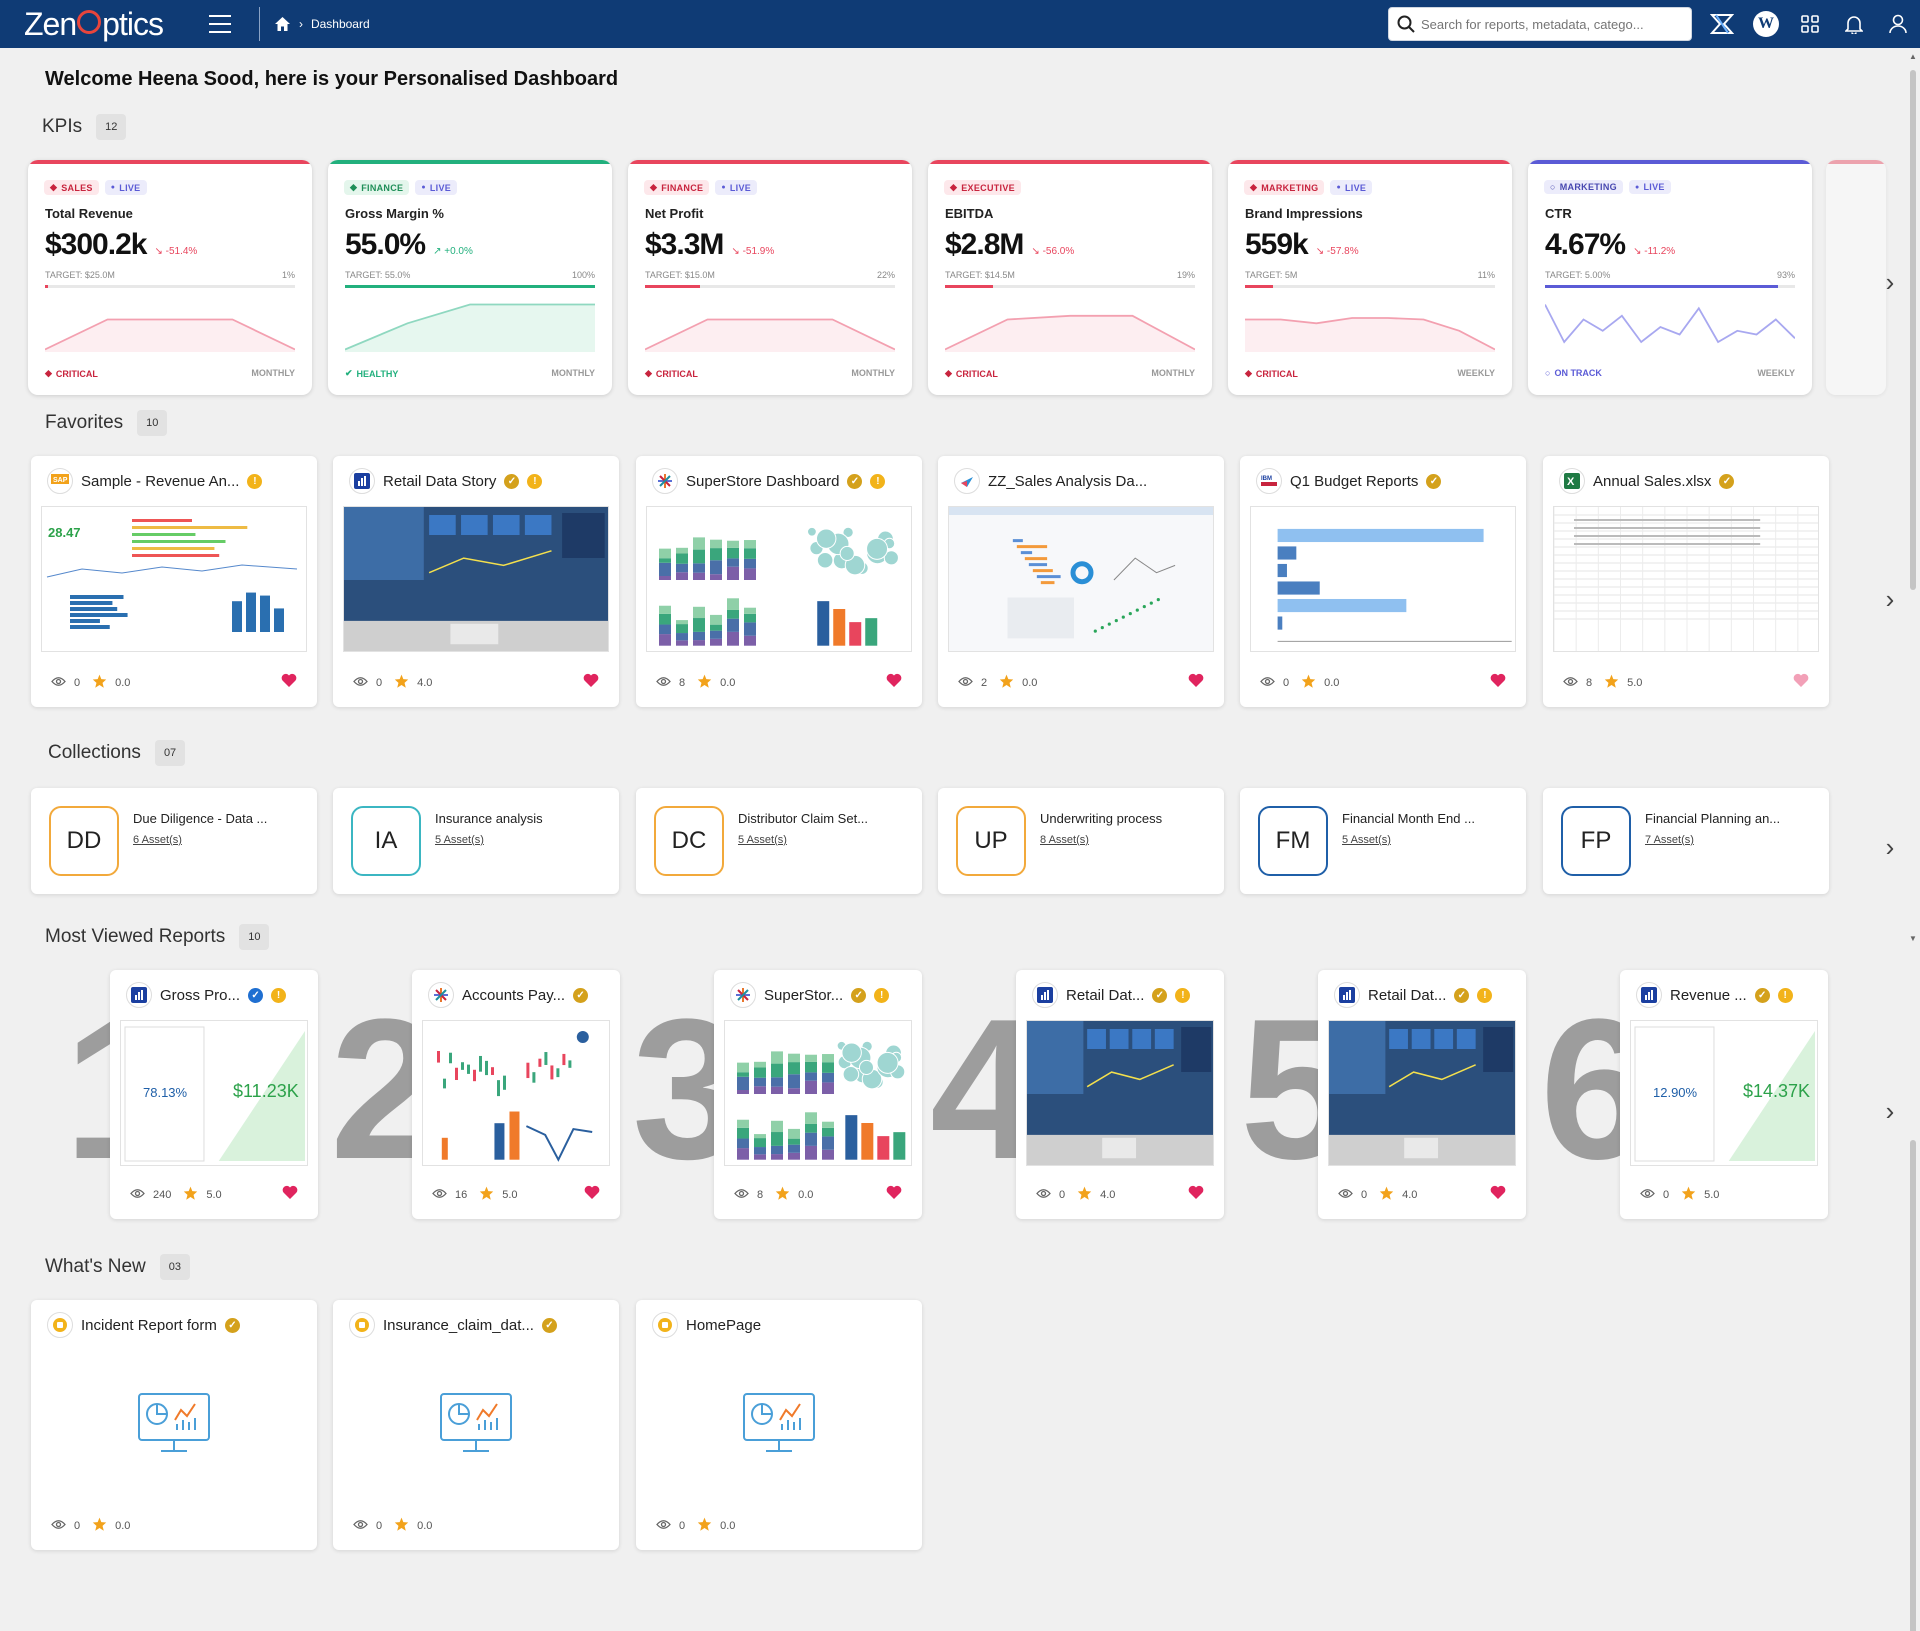 This screenshot has width=1920, height=1631. I want to click on bell-icon, so click(1854, 24).